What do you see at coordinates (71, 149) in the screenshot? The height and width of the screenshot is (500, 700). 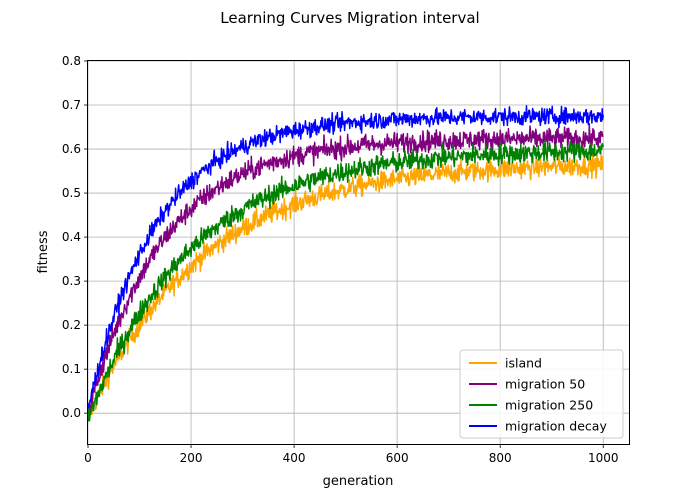 I see `y-tick-label: 0.6` at bounding box center [71, 149].